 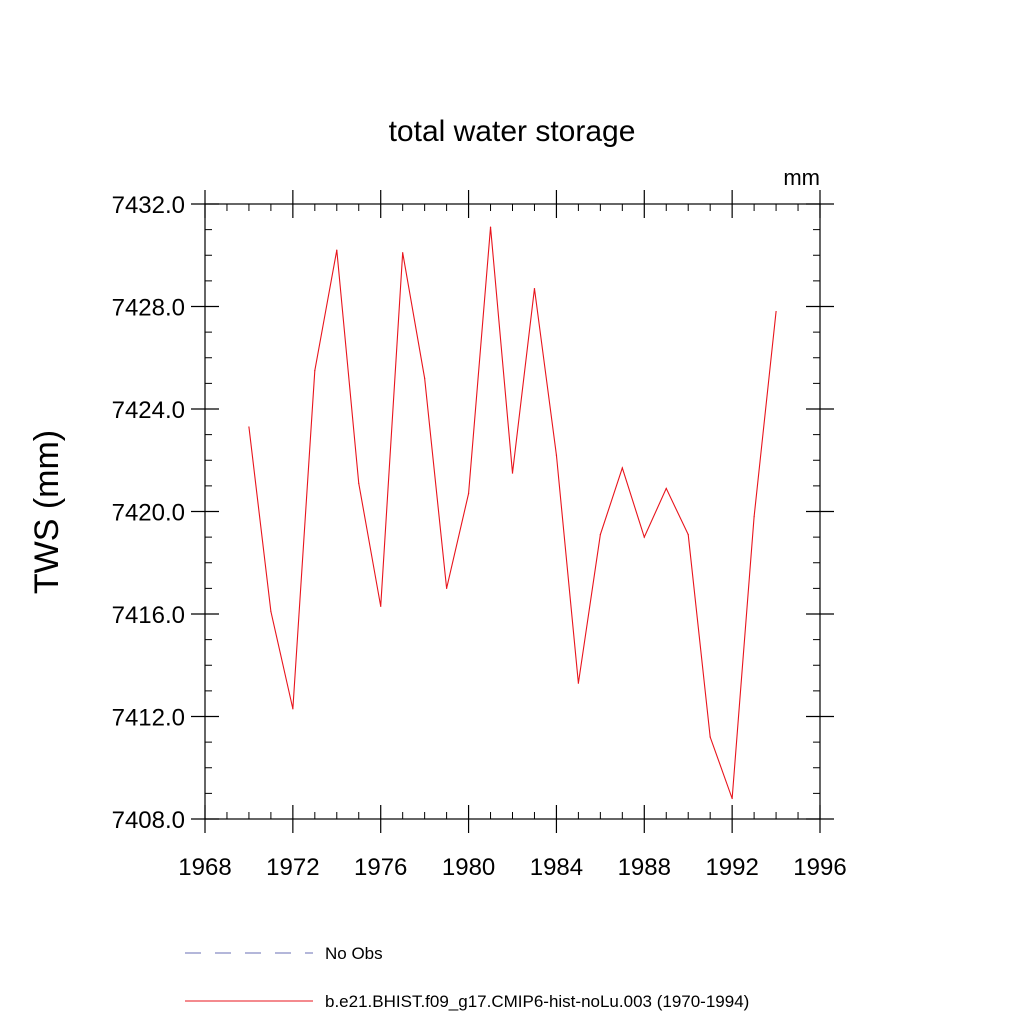 What do you see at coordinates (148, 718) in the screenshot?
I see `y-tick-label: 7412.0` at bounding box center [148, 718].